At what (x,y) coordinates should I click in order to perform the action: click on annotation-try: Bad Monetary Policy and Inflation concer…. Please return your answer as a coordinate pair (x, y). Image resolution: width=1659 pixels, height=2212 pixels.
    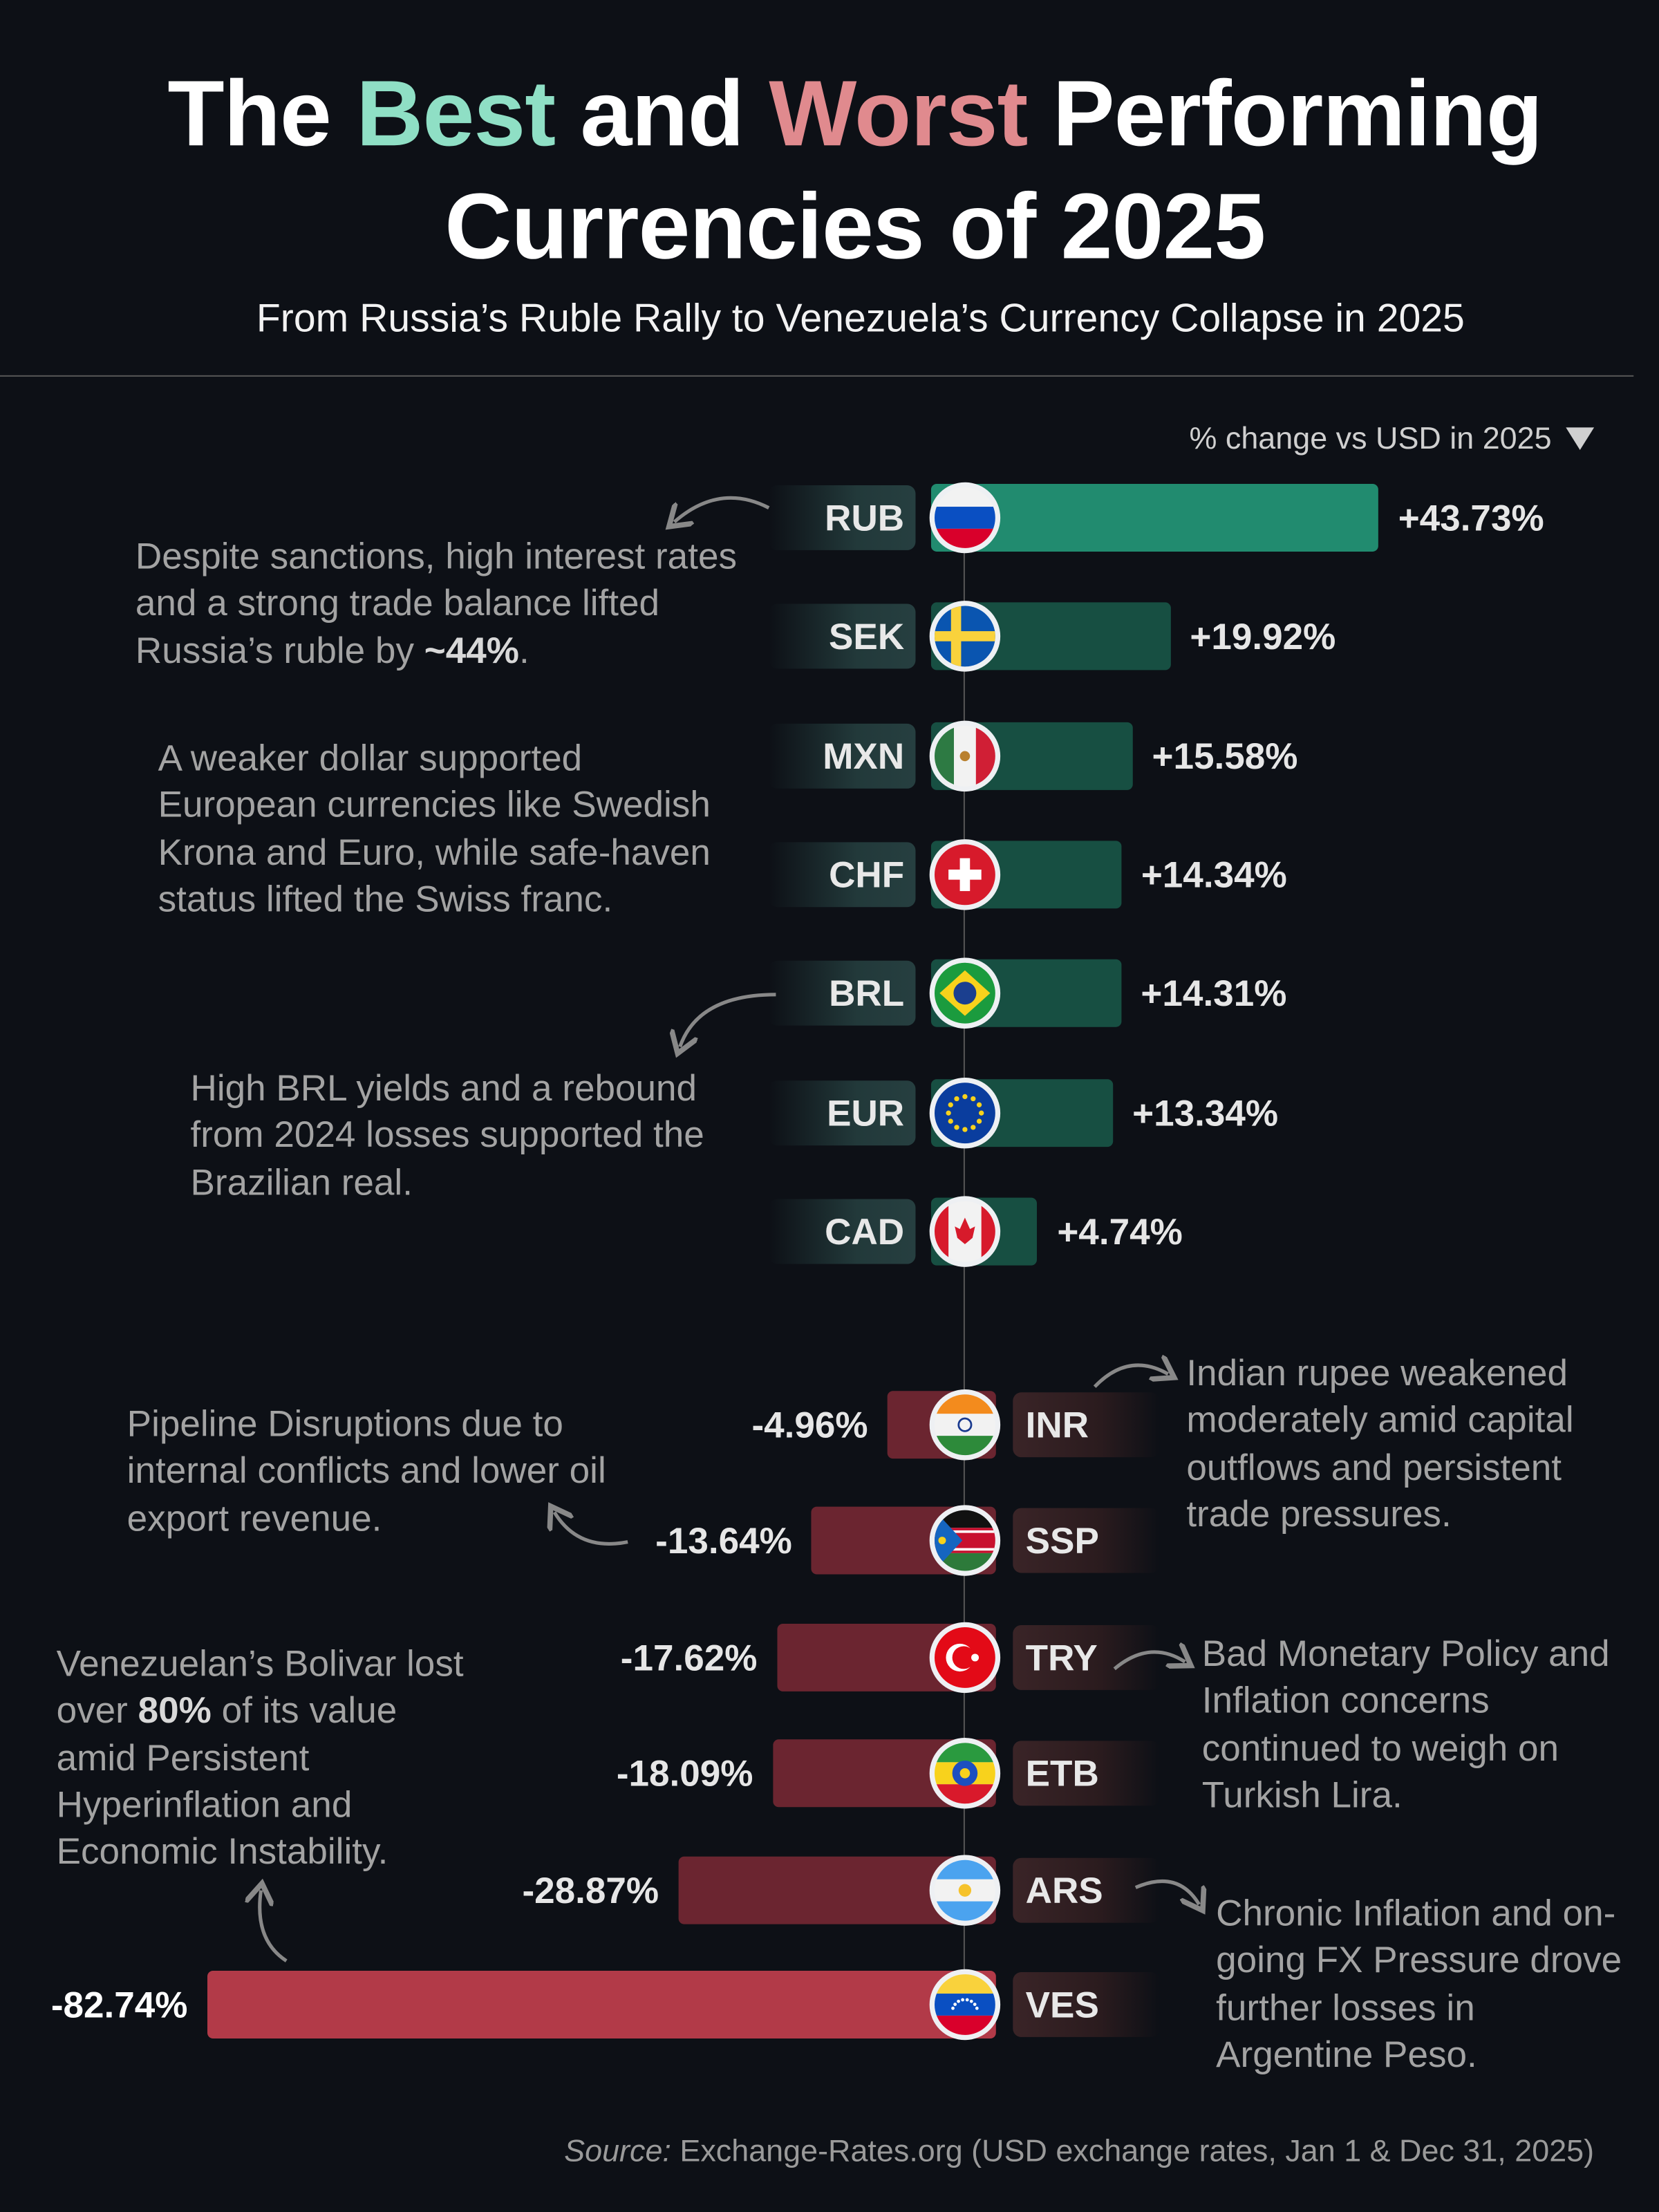
    Looking at the image, I should click on (1421, 1725).